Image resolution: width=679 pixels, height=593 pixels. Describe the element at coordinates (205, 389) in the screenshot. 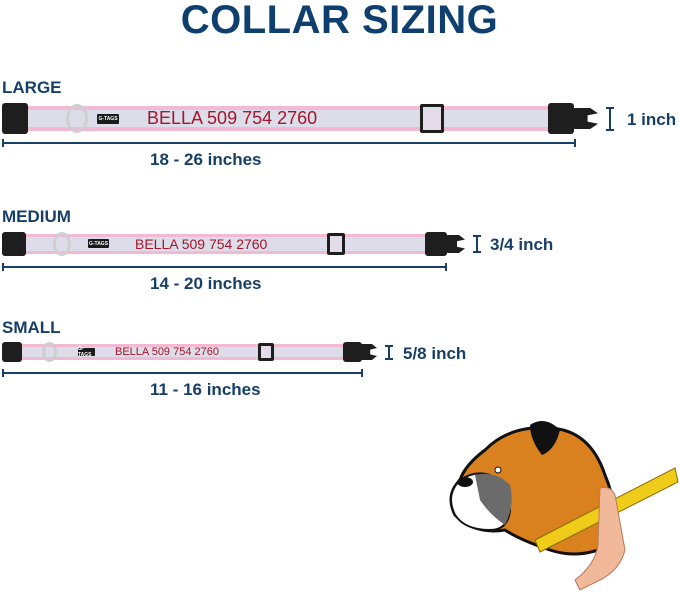

I see `length-label: 11 - 16 inches` at that location.